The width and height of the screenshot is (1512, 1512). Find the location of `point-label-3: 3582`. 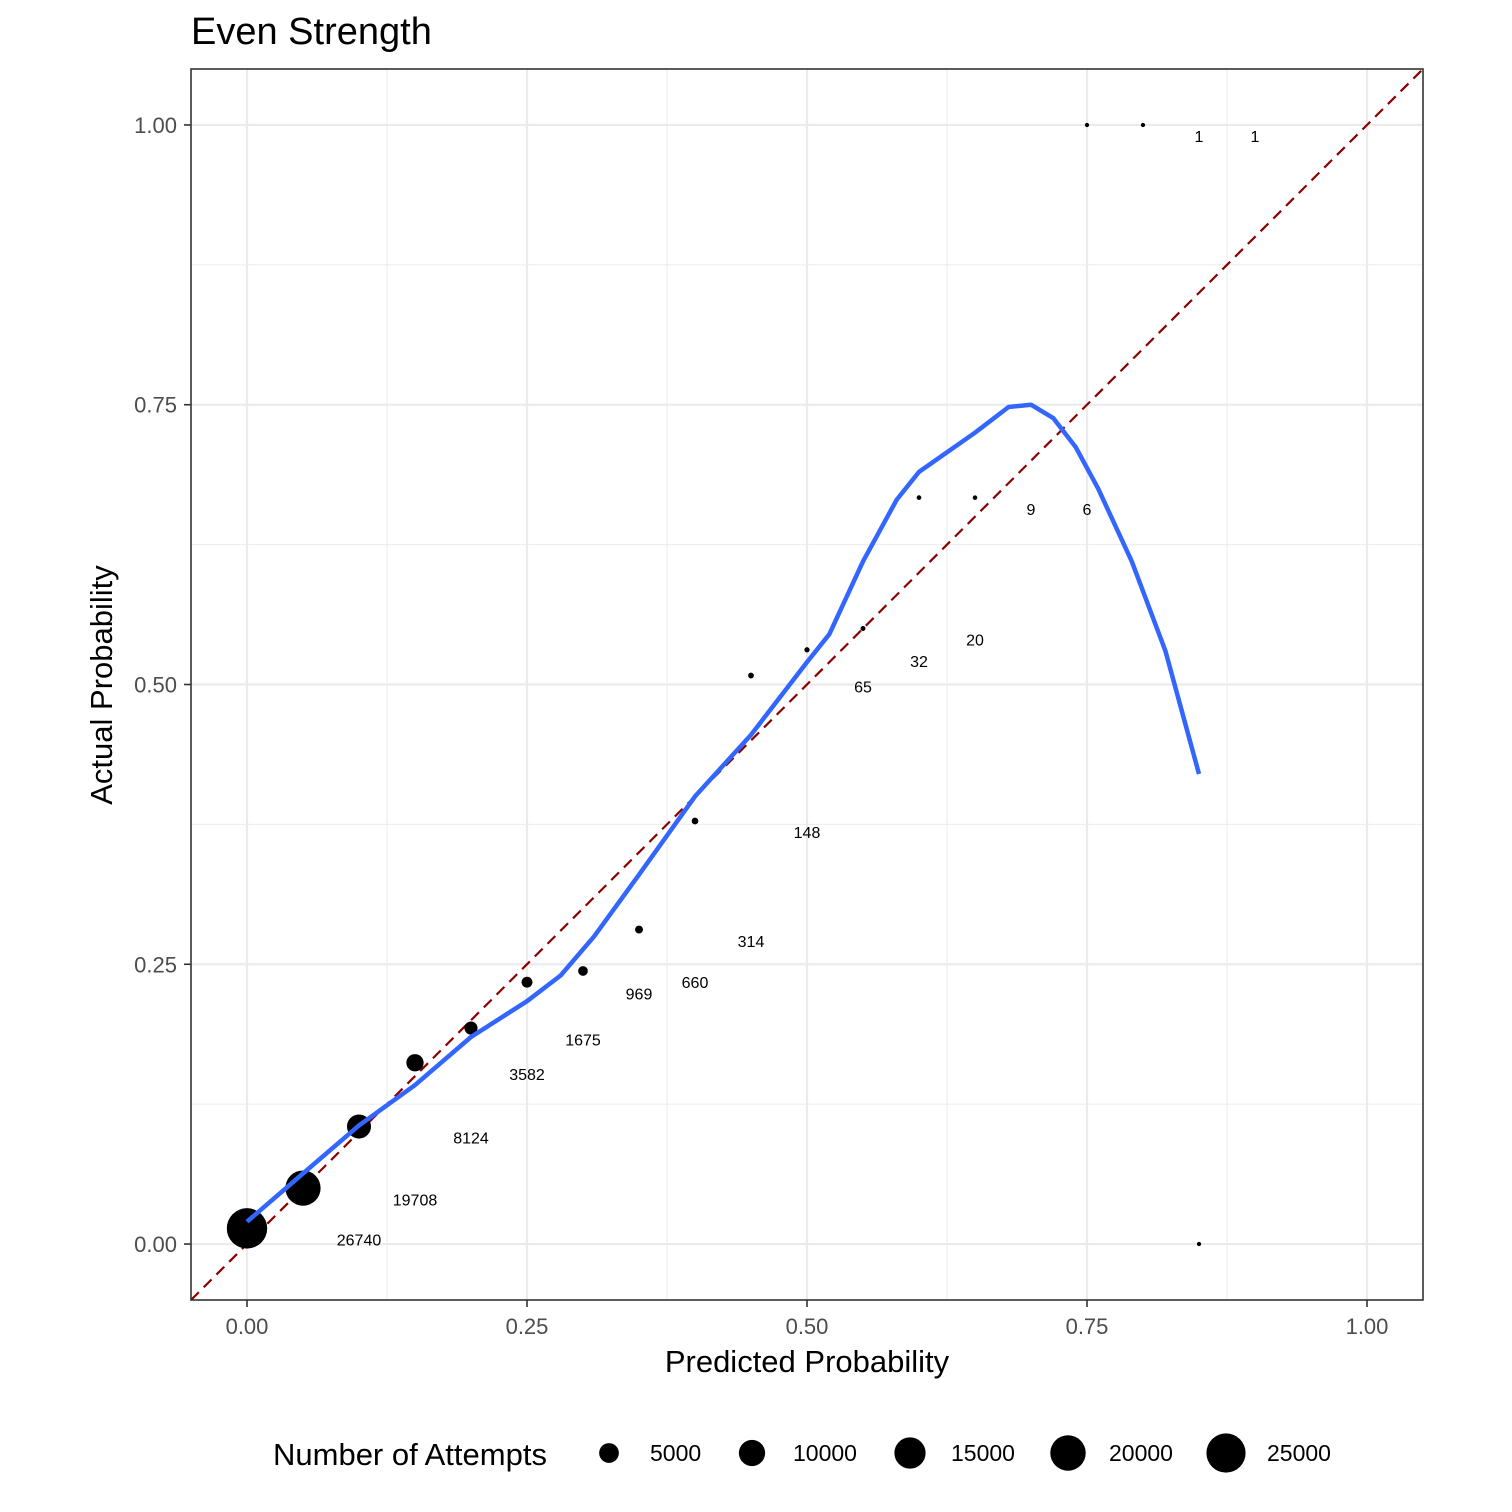

point-label-3: 3582 is located at coordinates (527, 1075).